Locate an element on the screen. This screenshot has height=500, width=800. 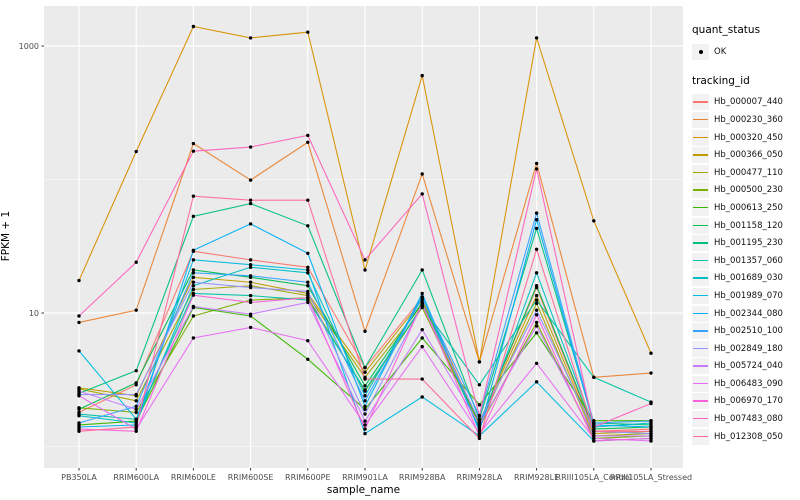
legend-item-Hb_000500_230: Hb_000500_230 is located at coordinates (745, 191).